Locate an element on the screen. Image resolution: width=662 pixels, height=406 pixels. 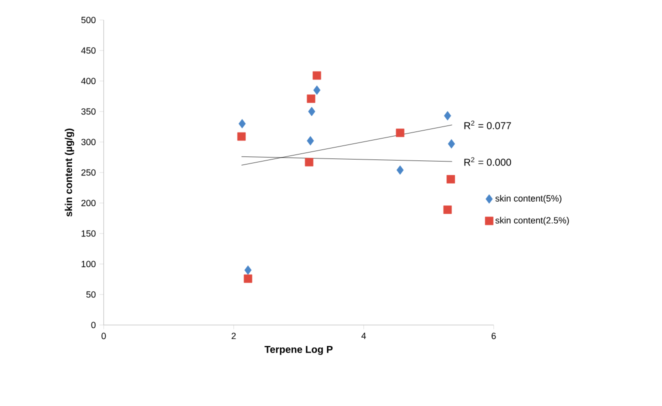
y-tick-label: 300 is located at coordinates (88, 142).